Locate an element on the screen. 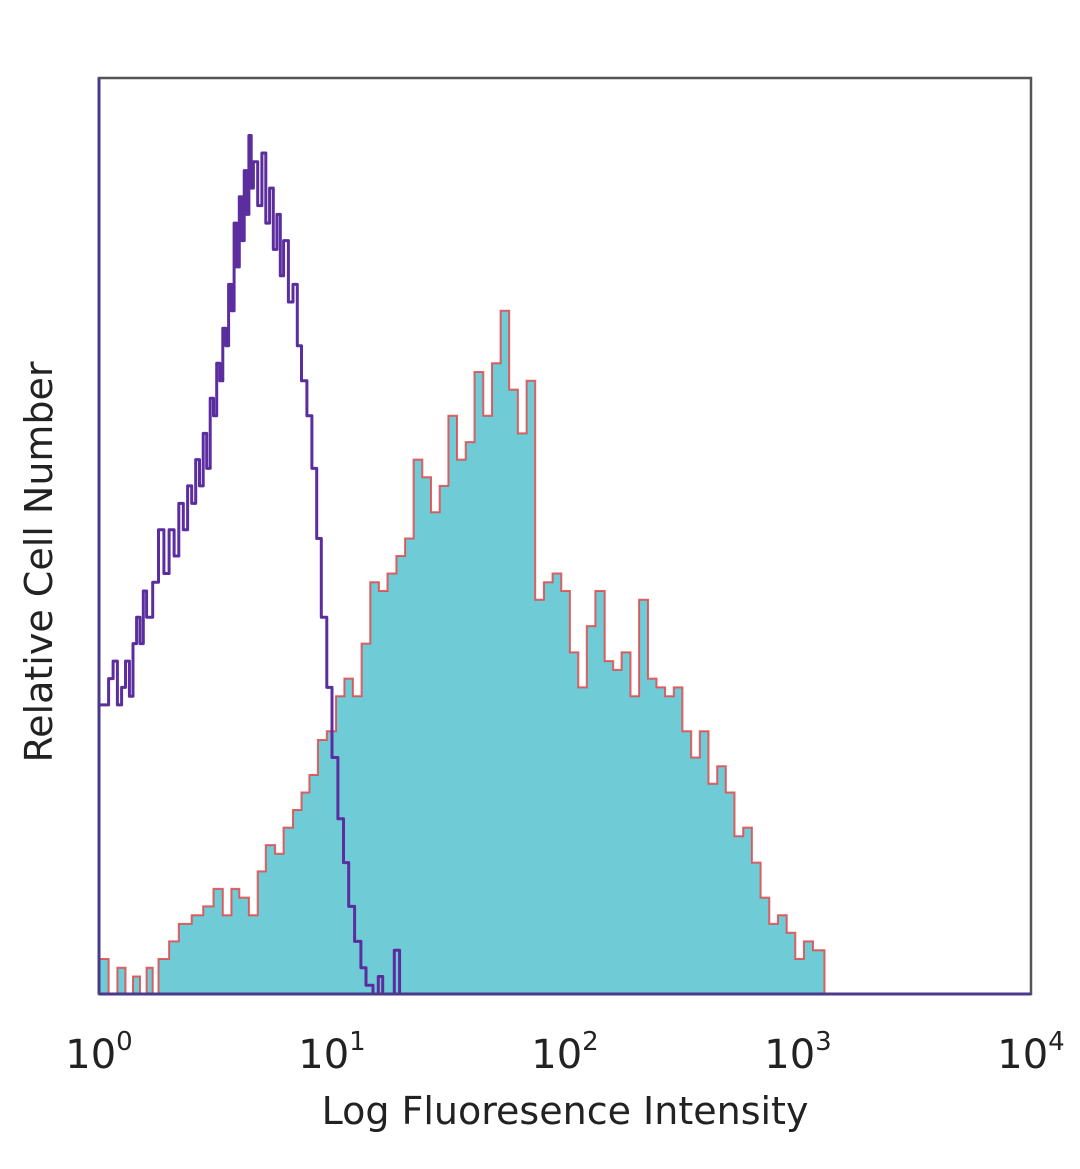  x-tick-label-3: 10³ is located at coordinates (797, 1052).